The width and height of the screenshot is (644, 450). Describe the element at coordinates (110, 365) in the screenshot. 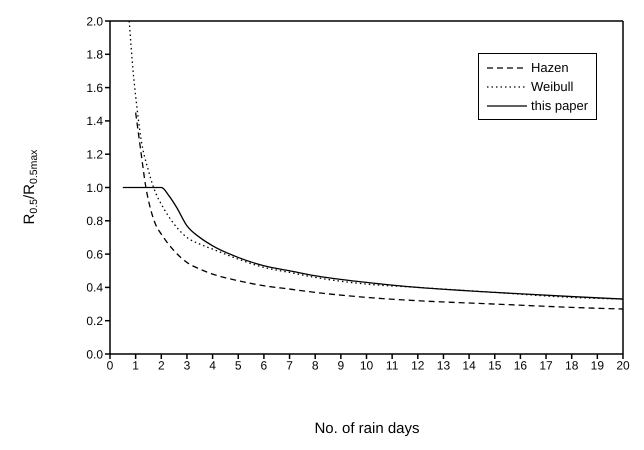

I see `x-tick-label: 0` at that location.